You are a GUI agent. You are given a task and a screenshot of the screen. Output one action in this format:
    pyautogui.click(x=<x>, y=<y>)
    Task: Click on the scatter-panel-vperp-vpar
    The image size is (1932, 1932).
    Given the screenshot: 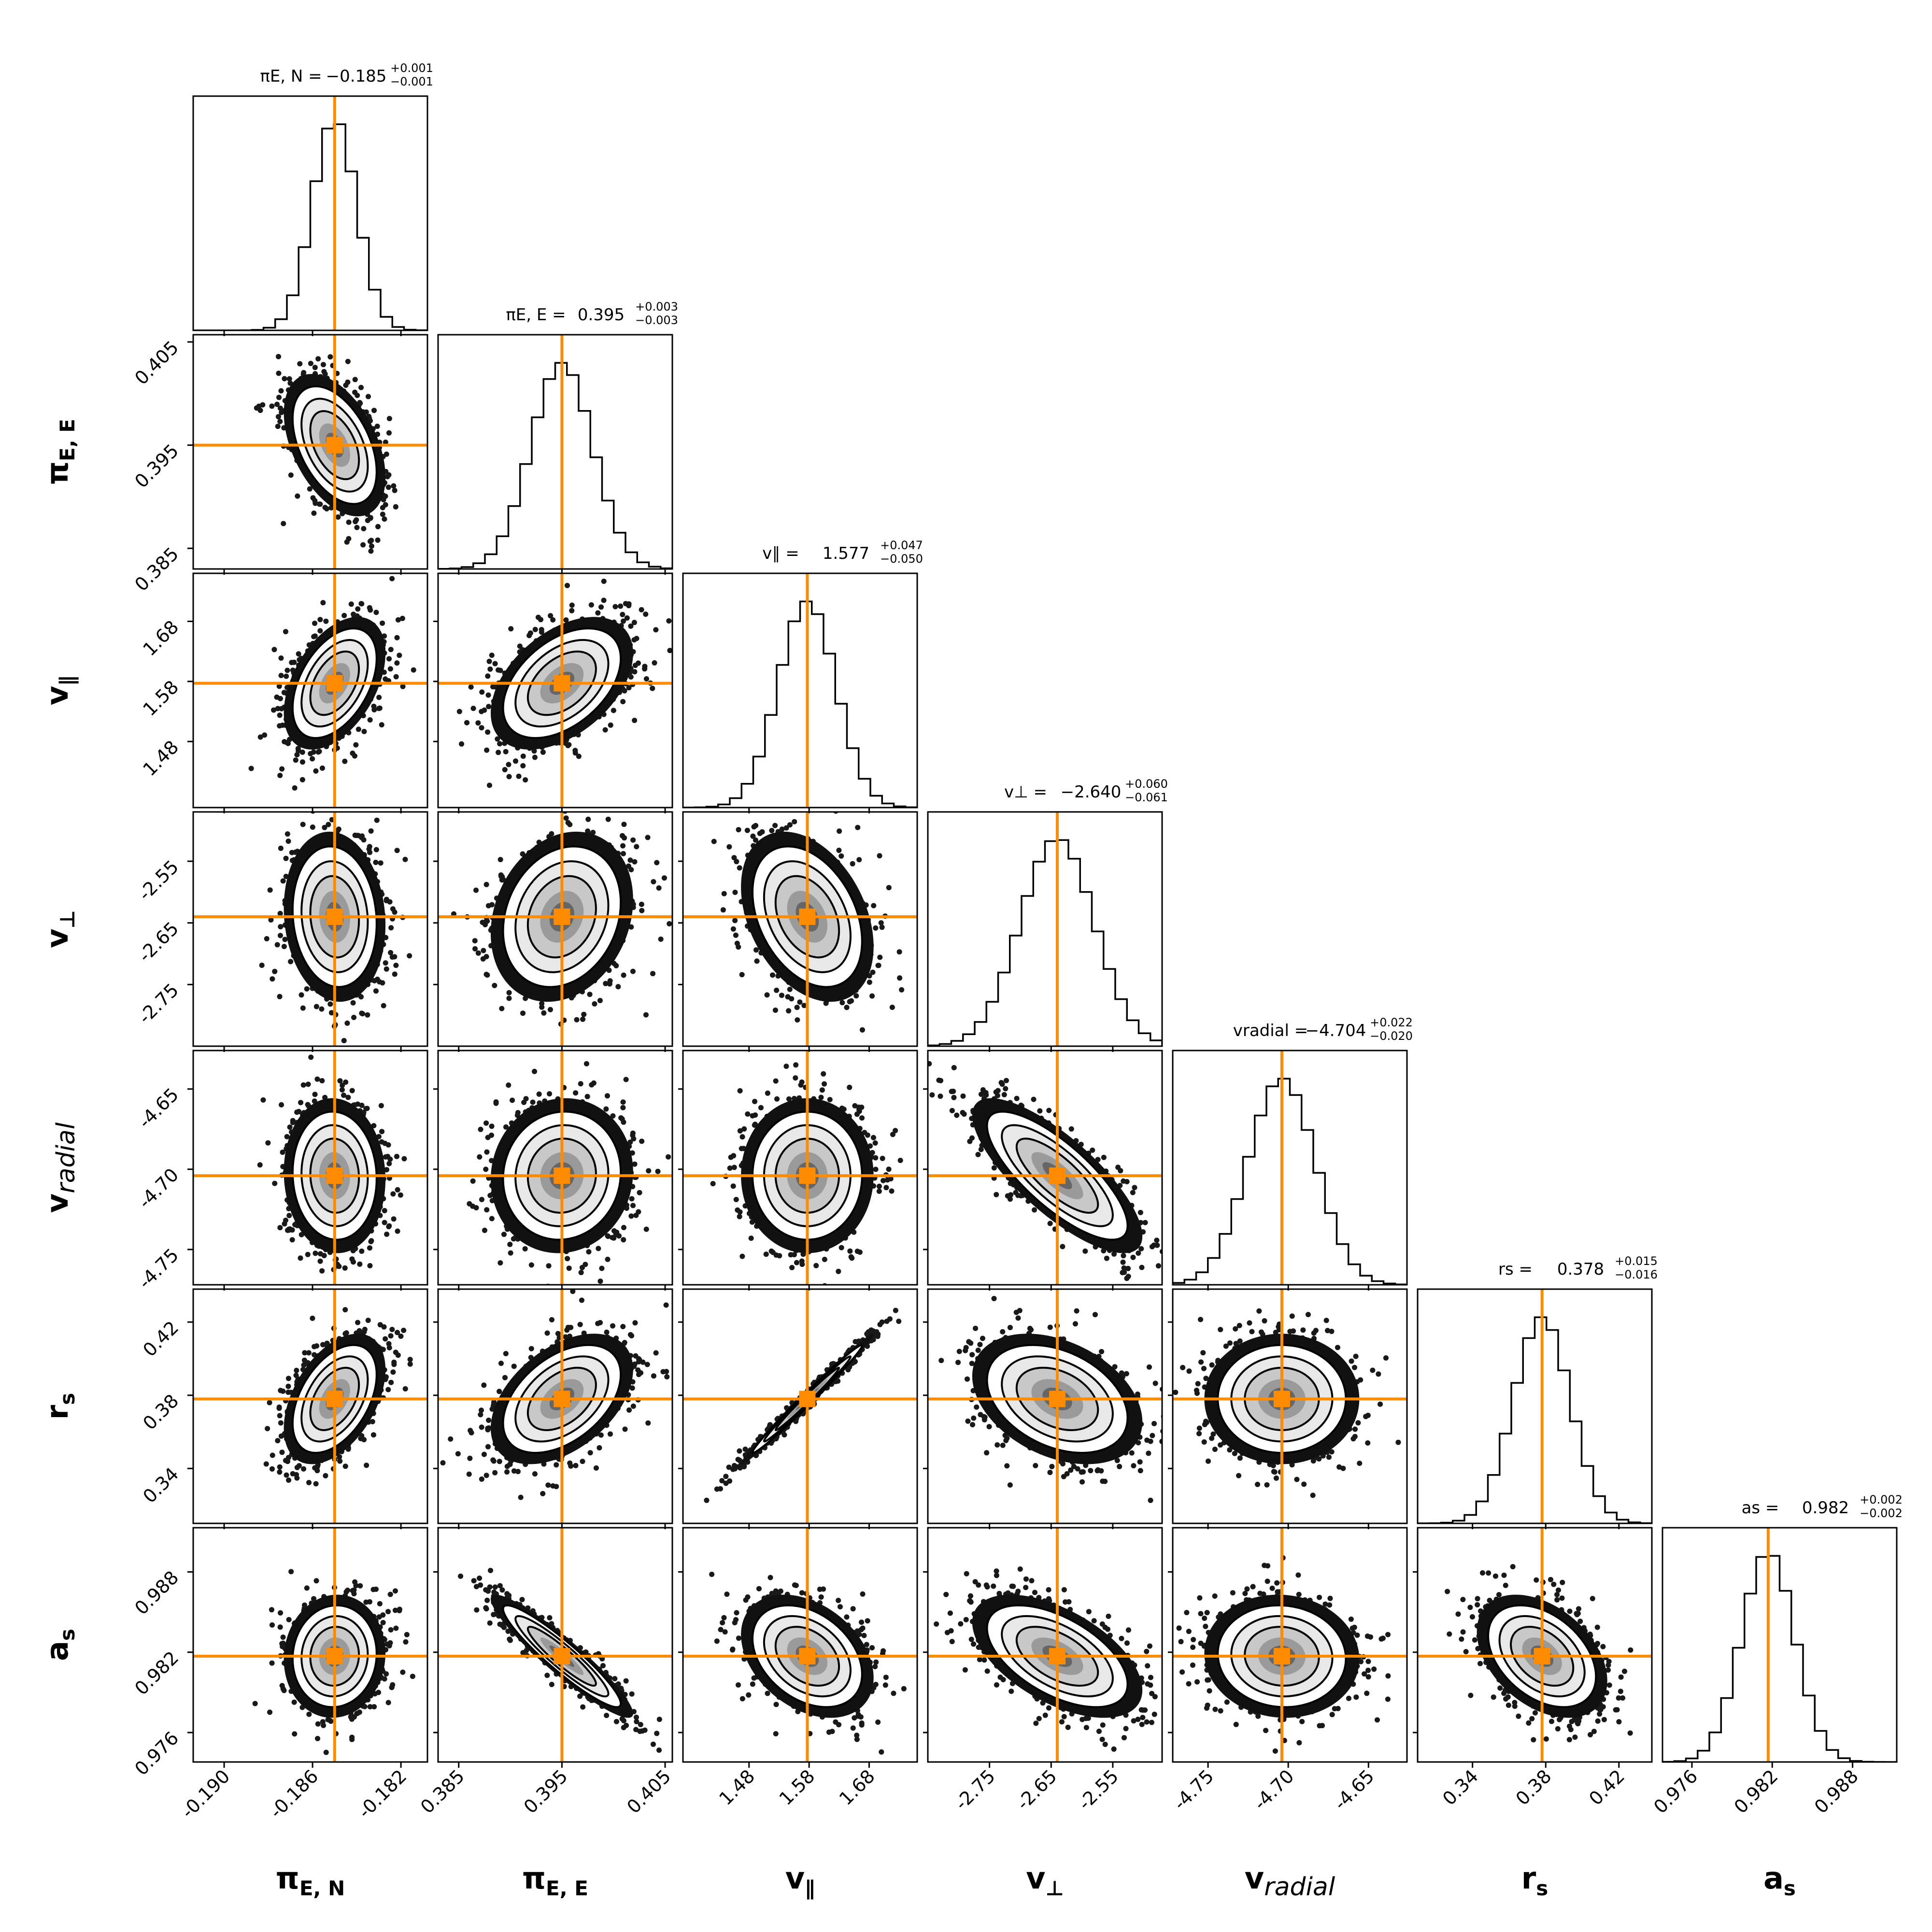 What is the action you would take?
    pyautogui.click(x=798, y=931)
    